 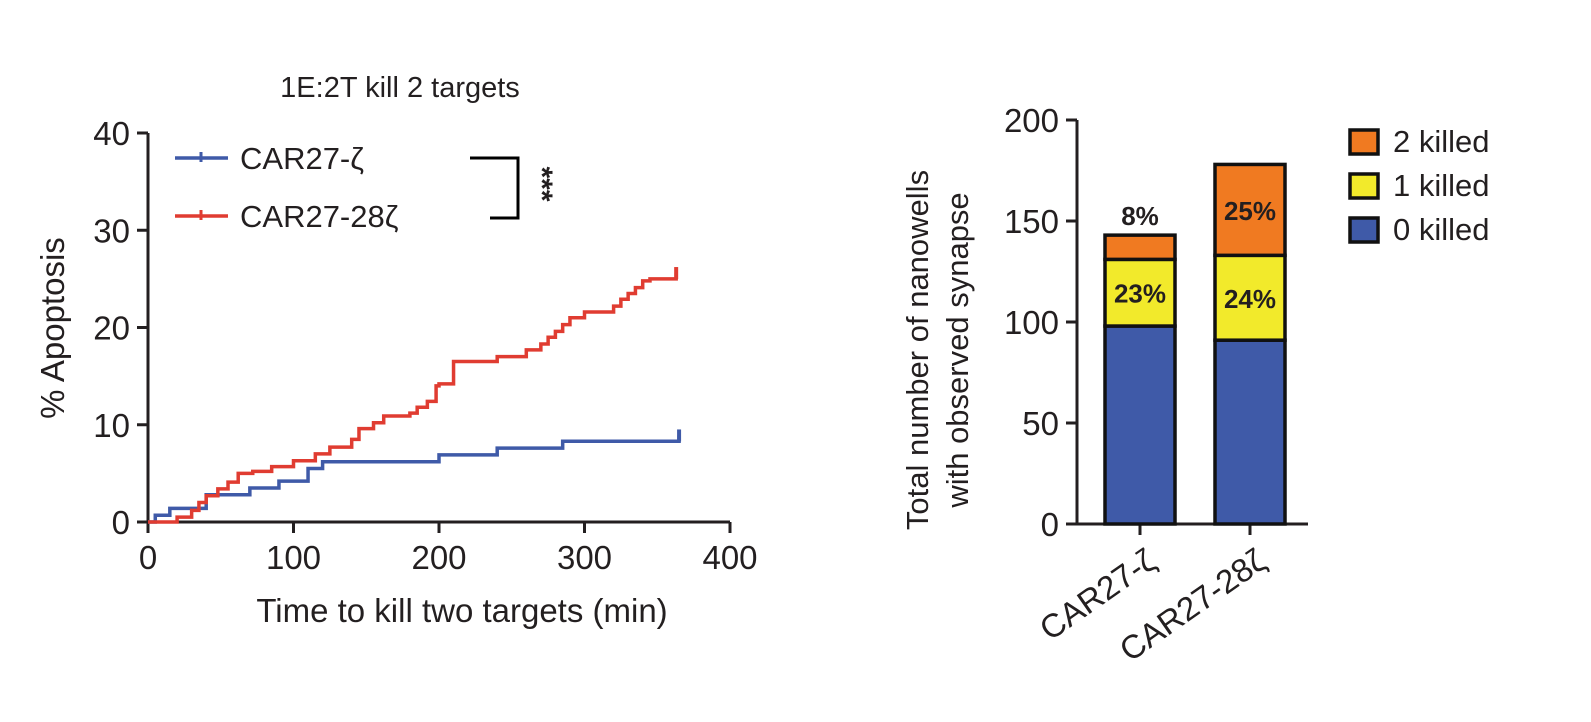 What do you see at coordinates (287, 187) in the screenshot?
I see `line-chart-legend: CAR27-ζ CAR27-28ζ` at bounding box center [287, 187].